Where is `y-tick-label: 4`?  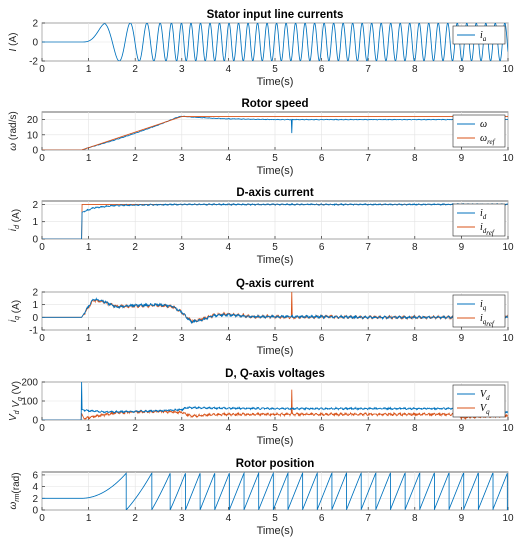 y-tick-label: 4 is located at coordinates (35, 487).